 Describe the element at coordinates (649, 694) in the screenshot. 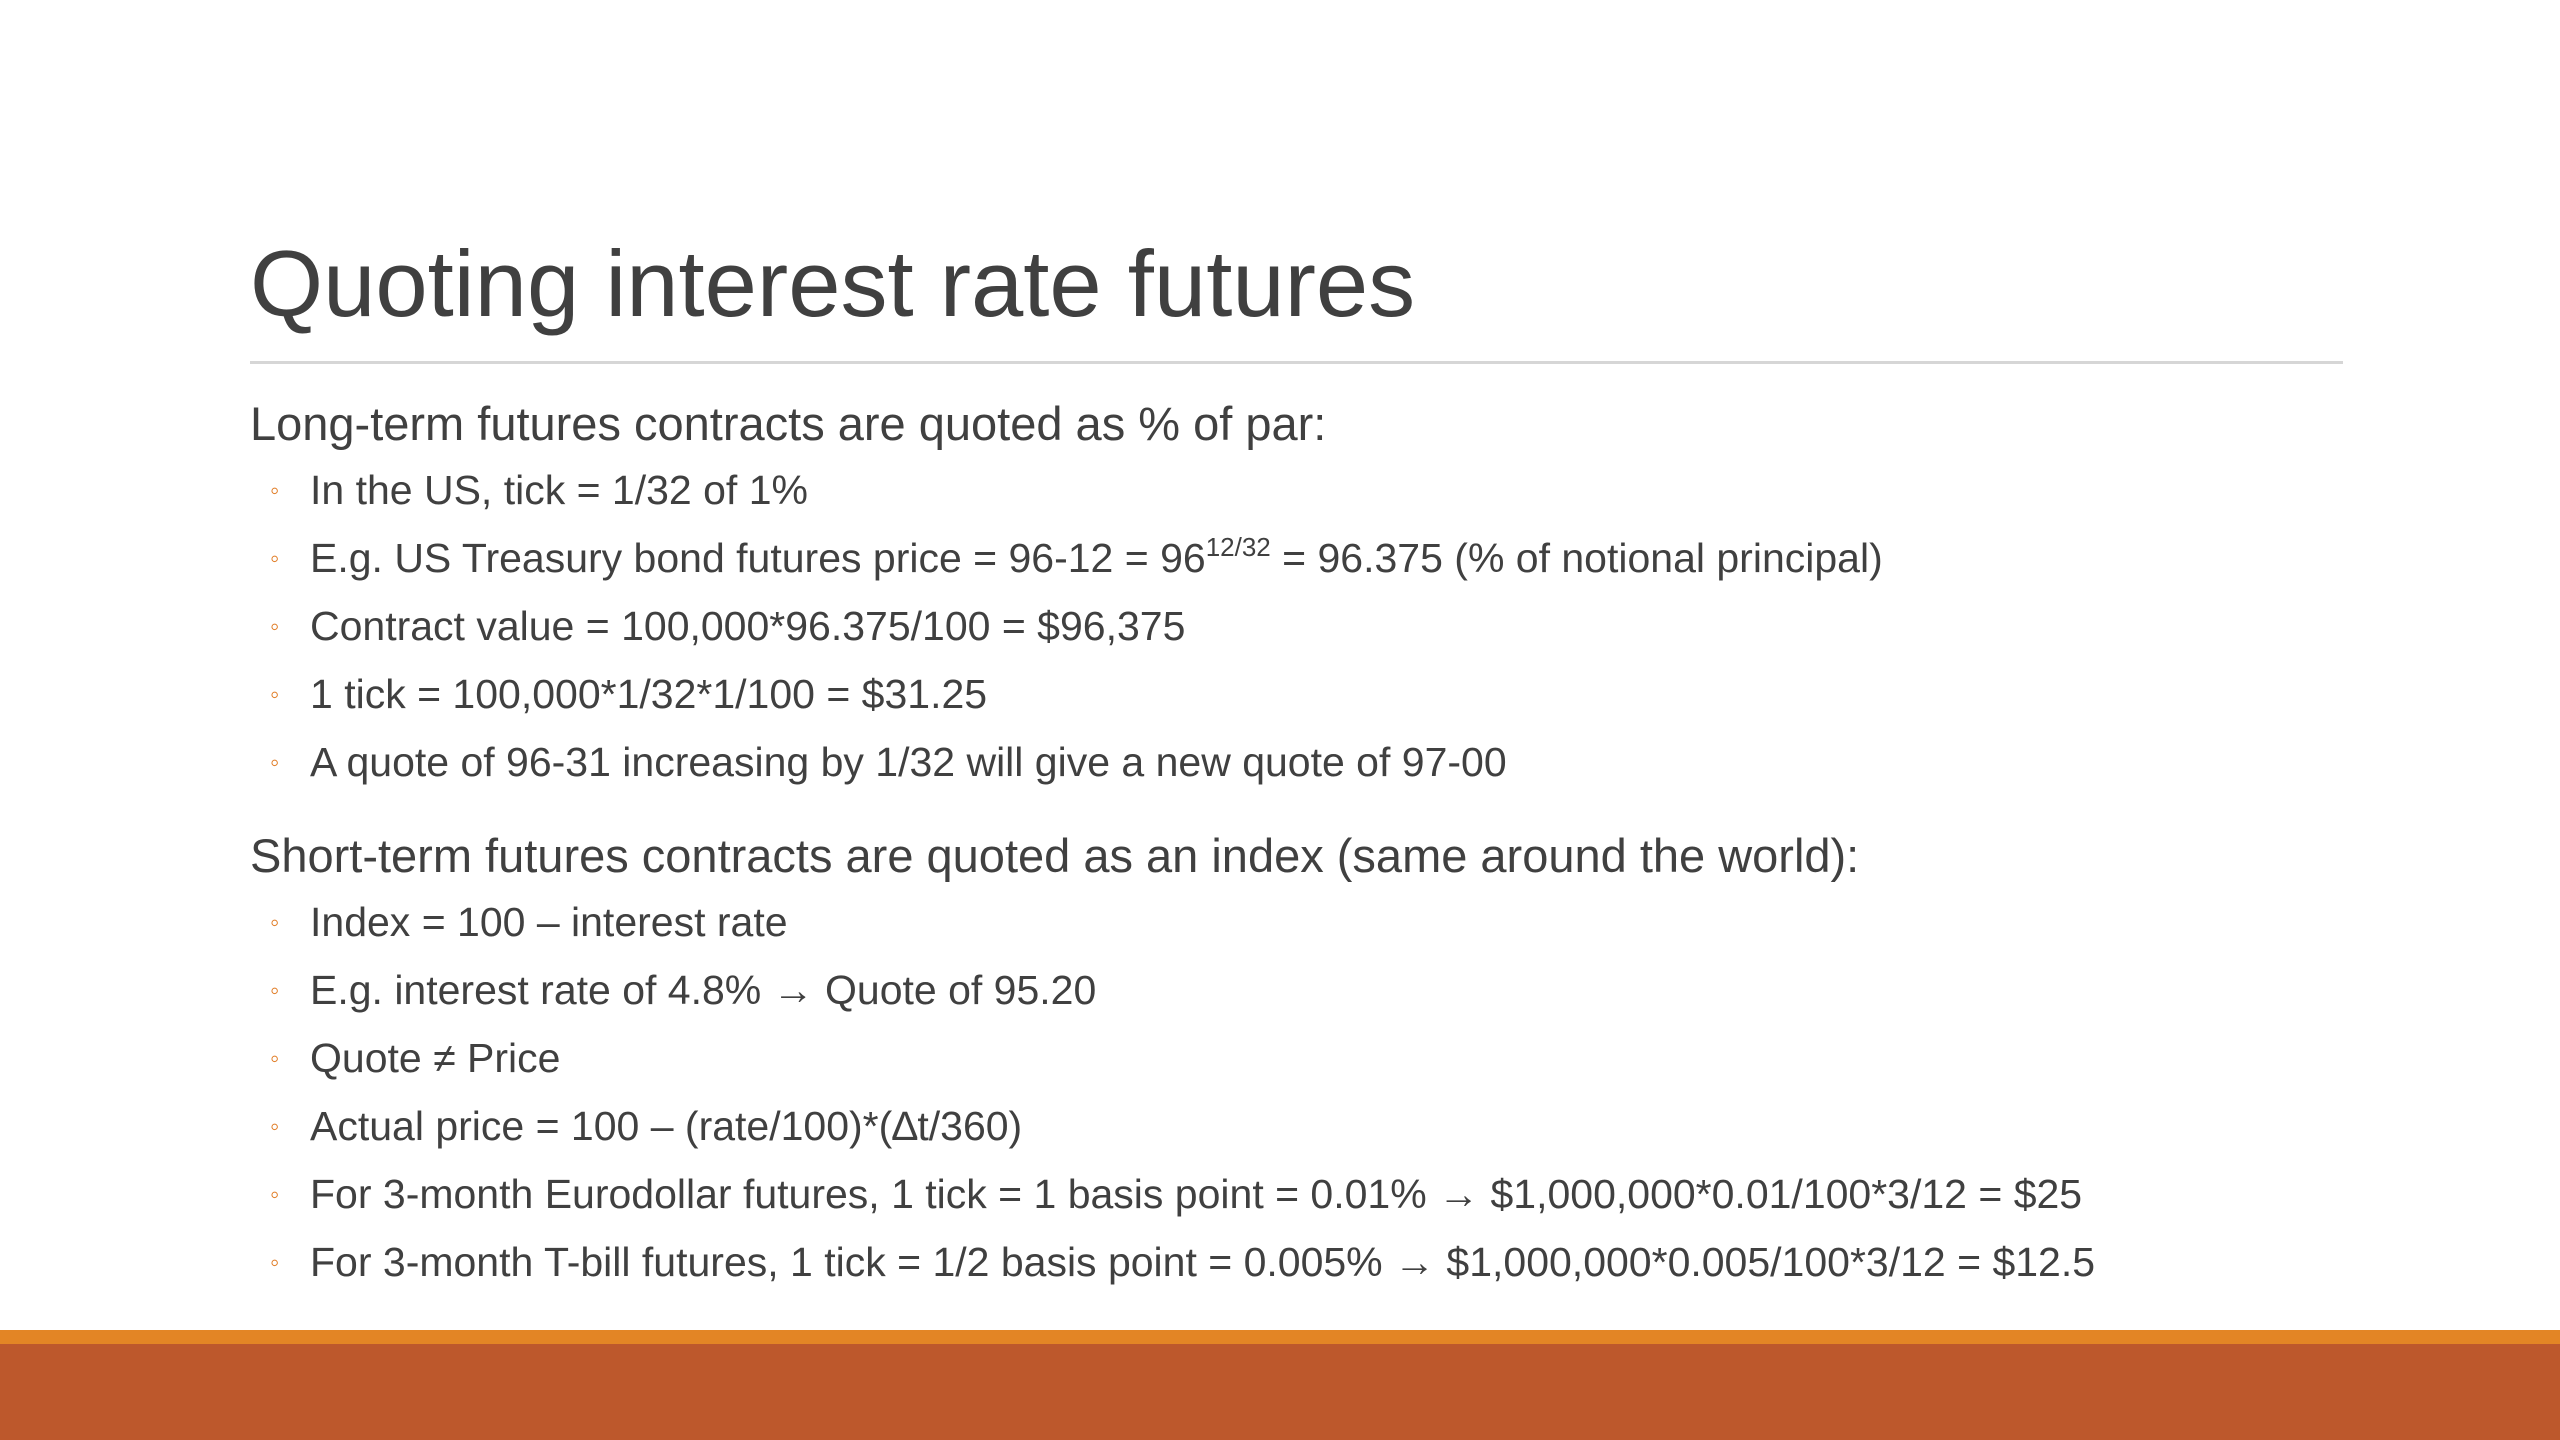

I see `bullet-text: 1 tick = 100,000*1/32*1/100 = $31.25` at that location.